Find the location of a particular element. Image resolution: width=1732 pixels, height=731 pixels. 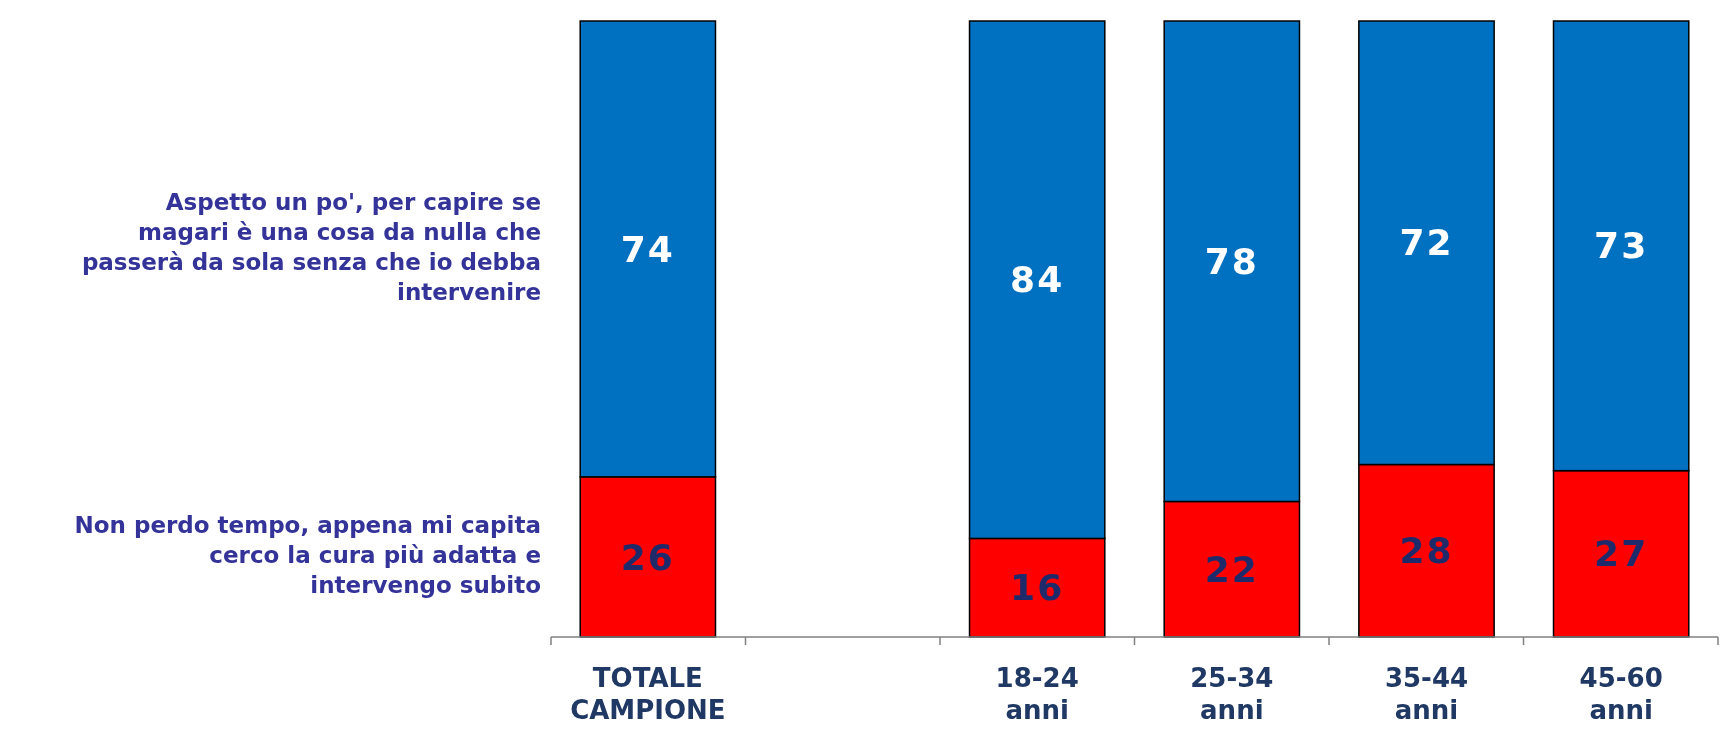

data-label: 16 is located at coordinates (1037, 588).